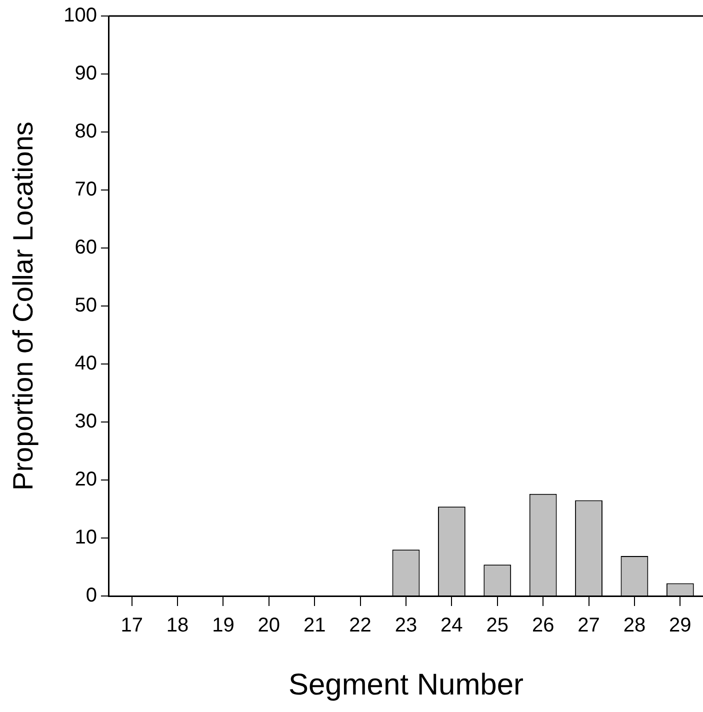 The height and width of the screenshot is (712, 703). I want to click on y-tick-label: 90, so click(85, 73).